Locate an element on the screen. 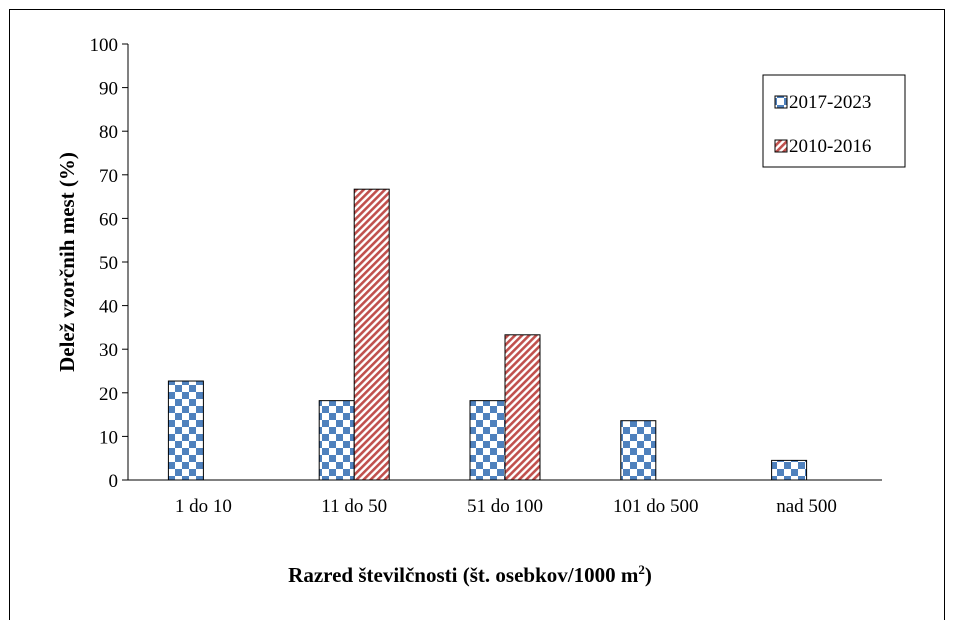 The image size is (957, 622). x-tick-label: 1 do 10 is located at coordinates (203, 506).